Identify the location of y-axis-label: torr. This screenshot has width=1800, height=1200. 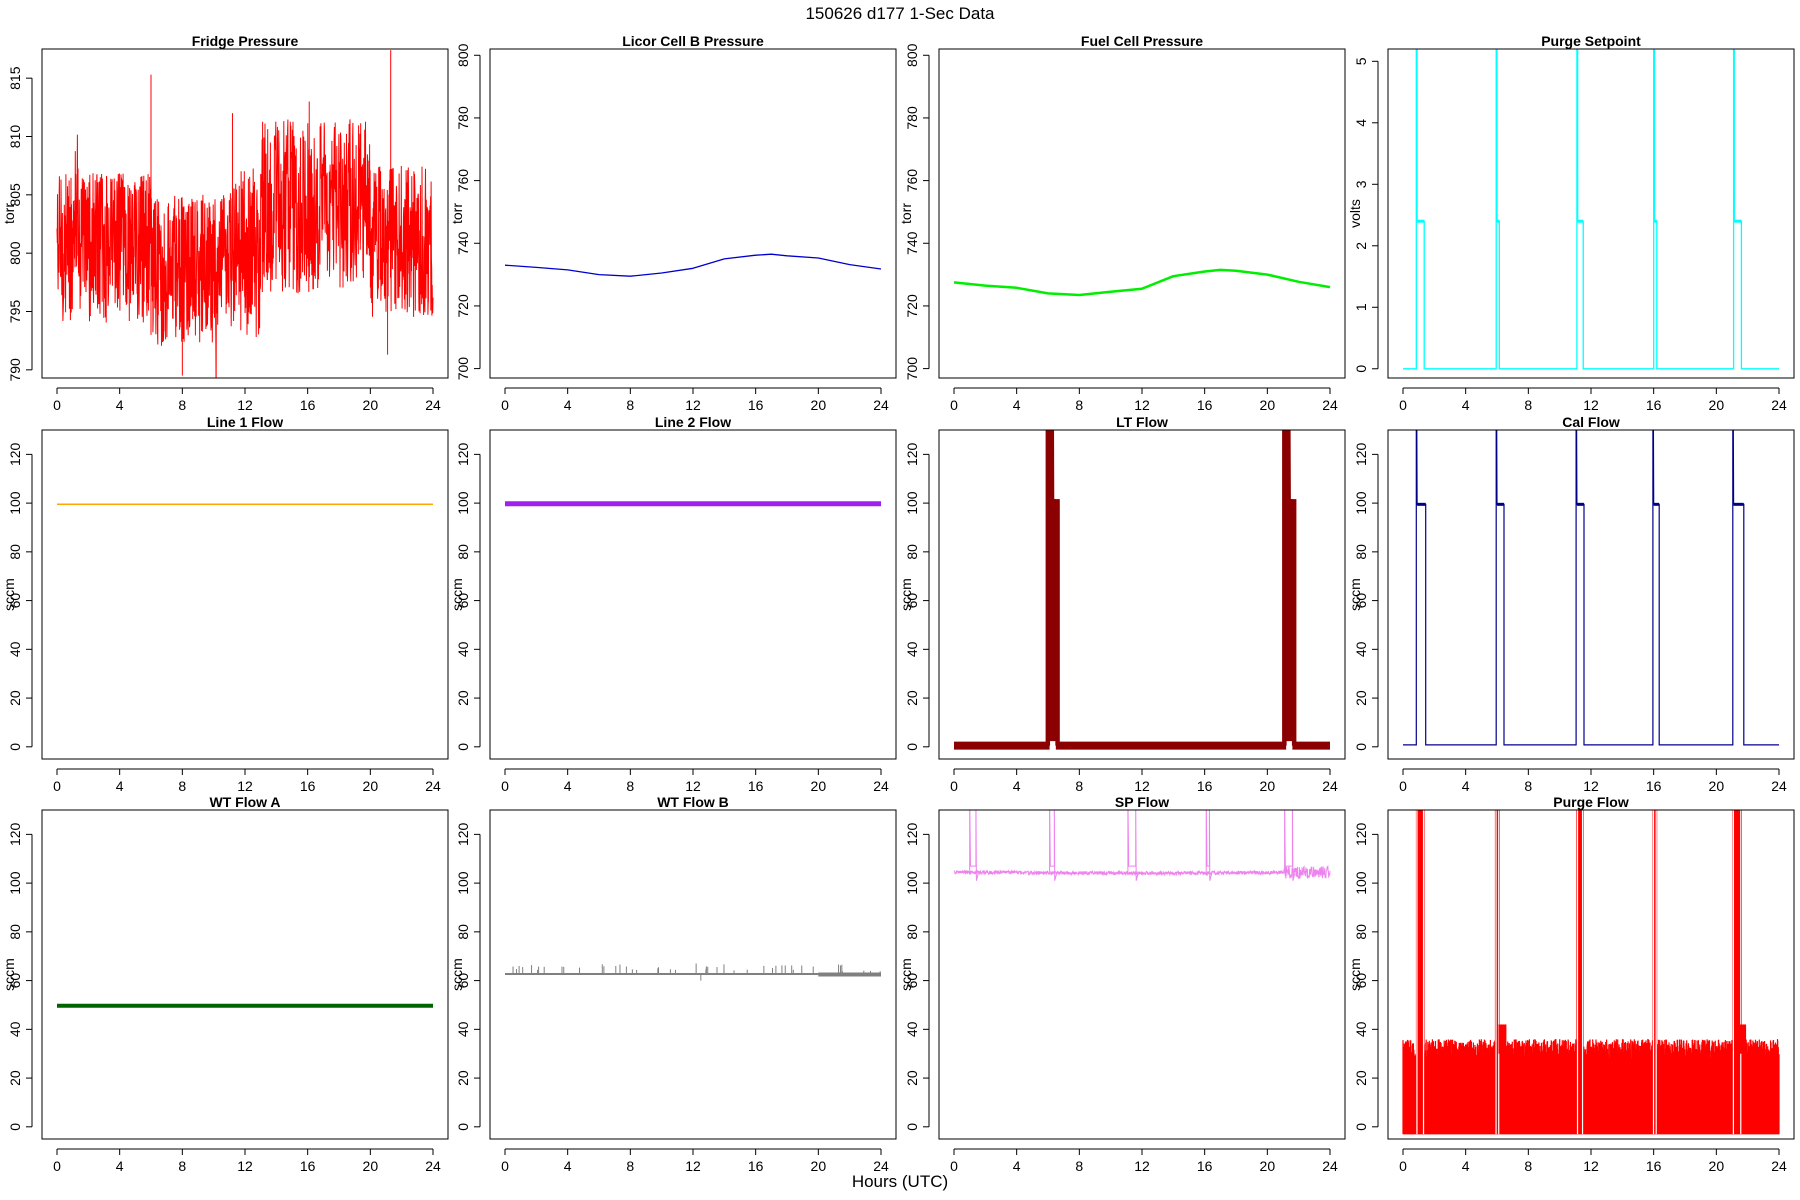
(9, 213).